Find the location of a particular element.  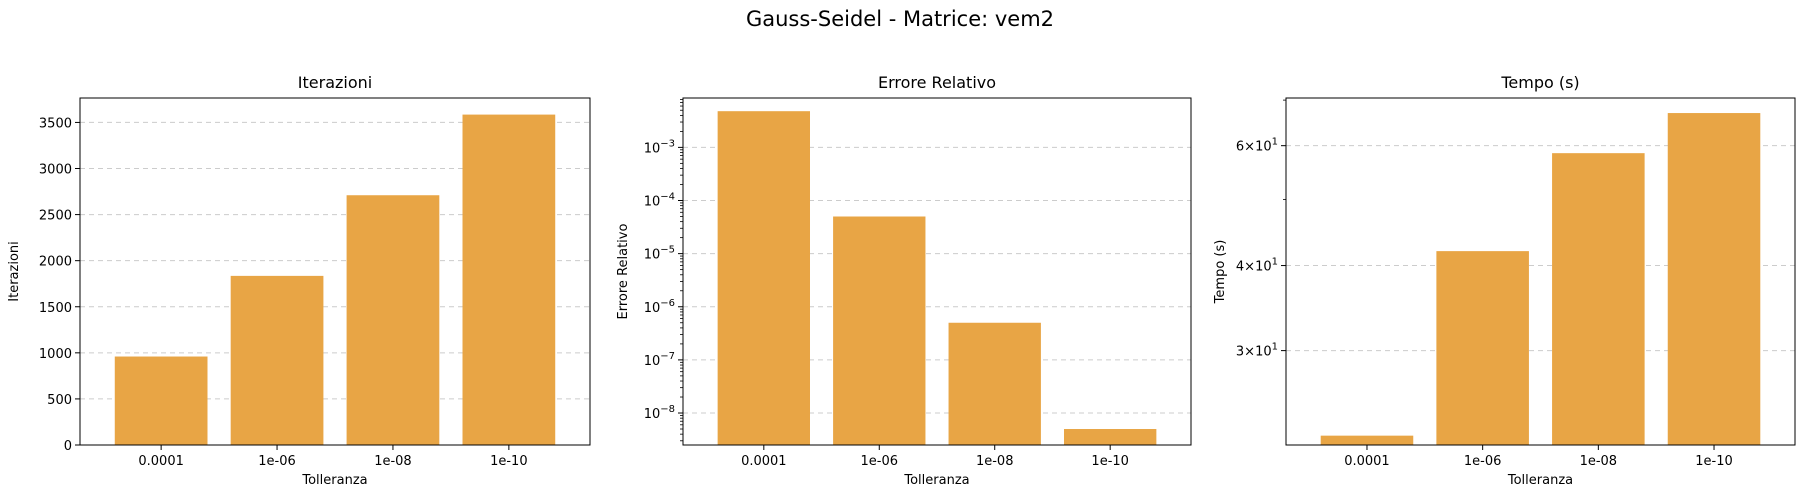

y-tick-label: 1500 is located at coordinates (55, 308).